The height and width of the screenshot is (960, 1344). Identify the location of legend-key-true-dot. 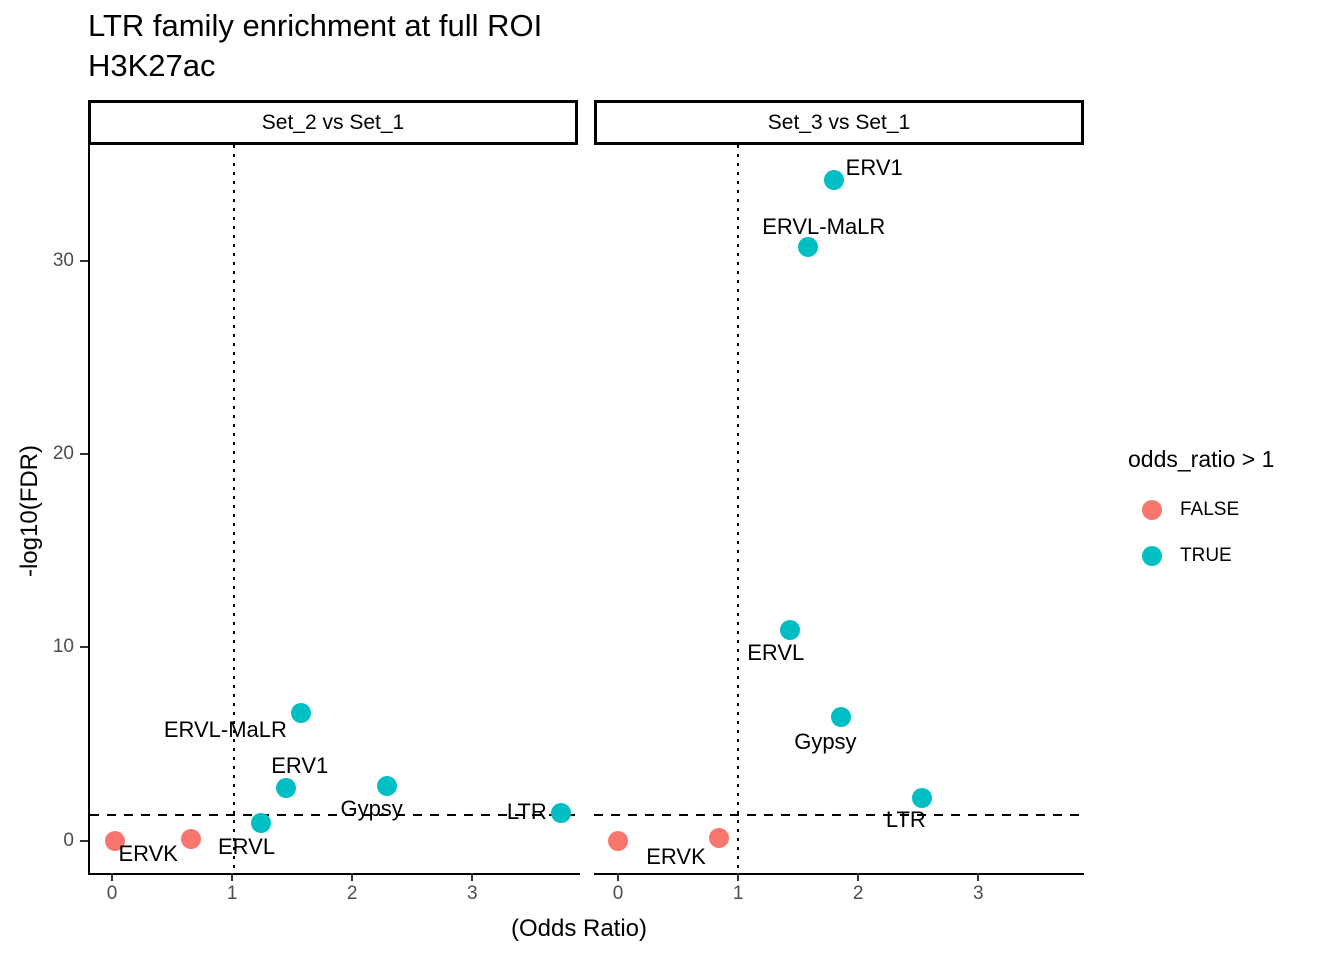
(1152, 556).